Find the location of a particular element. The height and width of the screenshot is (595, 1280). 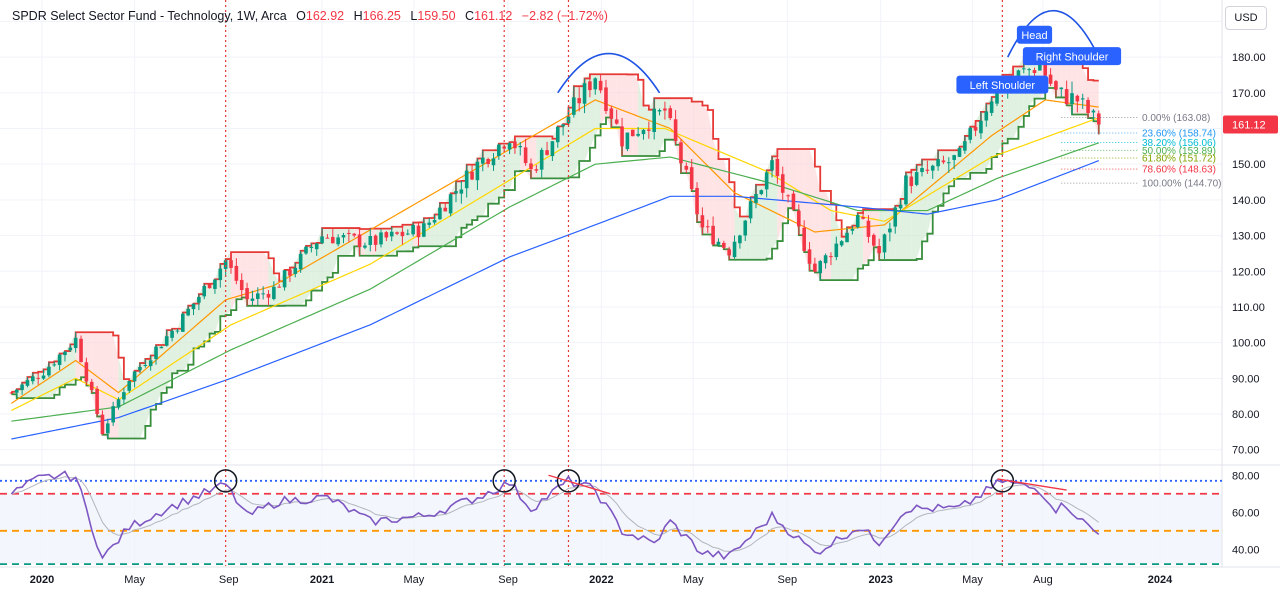

time-tick-label: May is located at coordinates (414, 580).